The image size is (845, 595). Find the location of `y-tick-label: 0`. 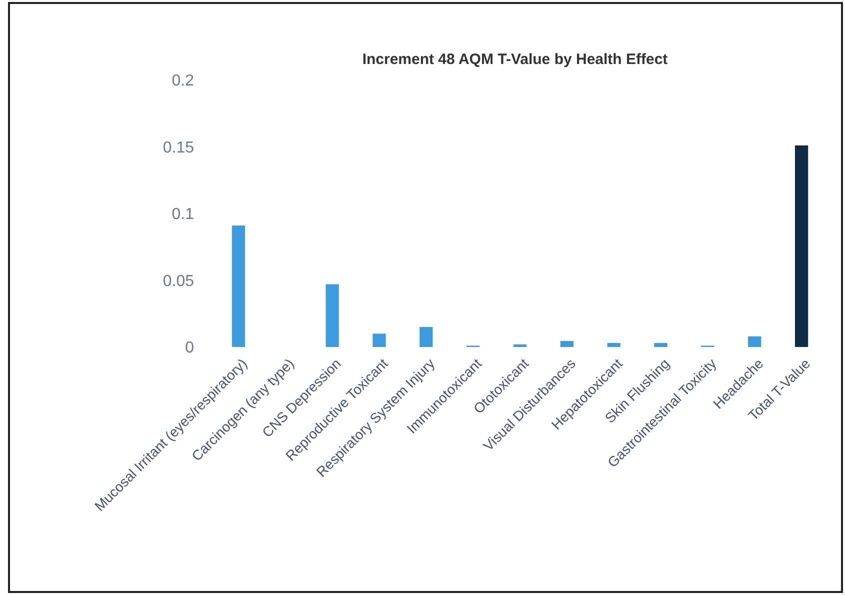

y-tick-label: 0 is located at coordinates (189, 348).